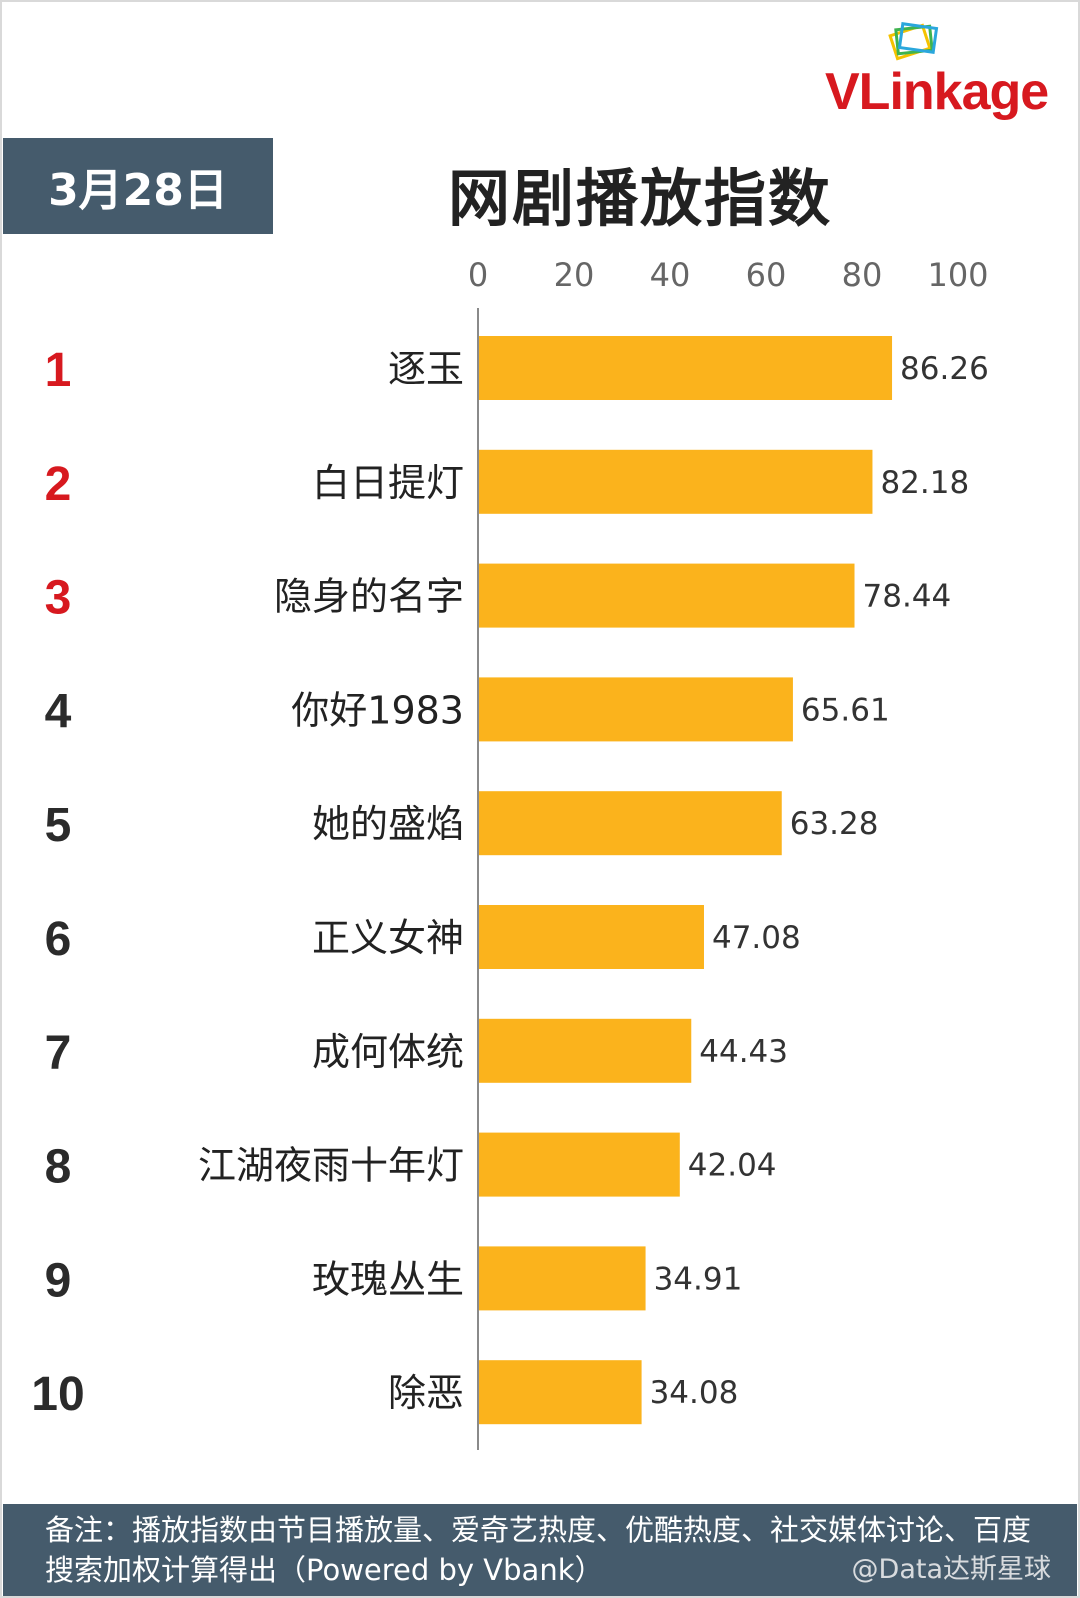  I want to click on bar-value-label: 82.18, so click(924, 483).